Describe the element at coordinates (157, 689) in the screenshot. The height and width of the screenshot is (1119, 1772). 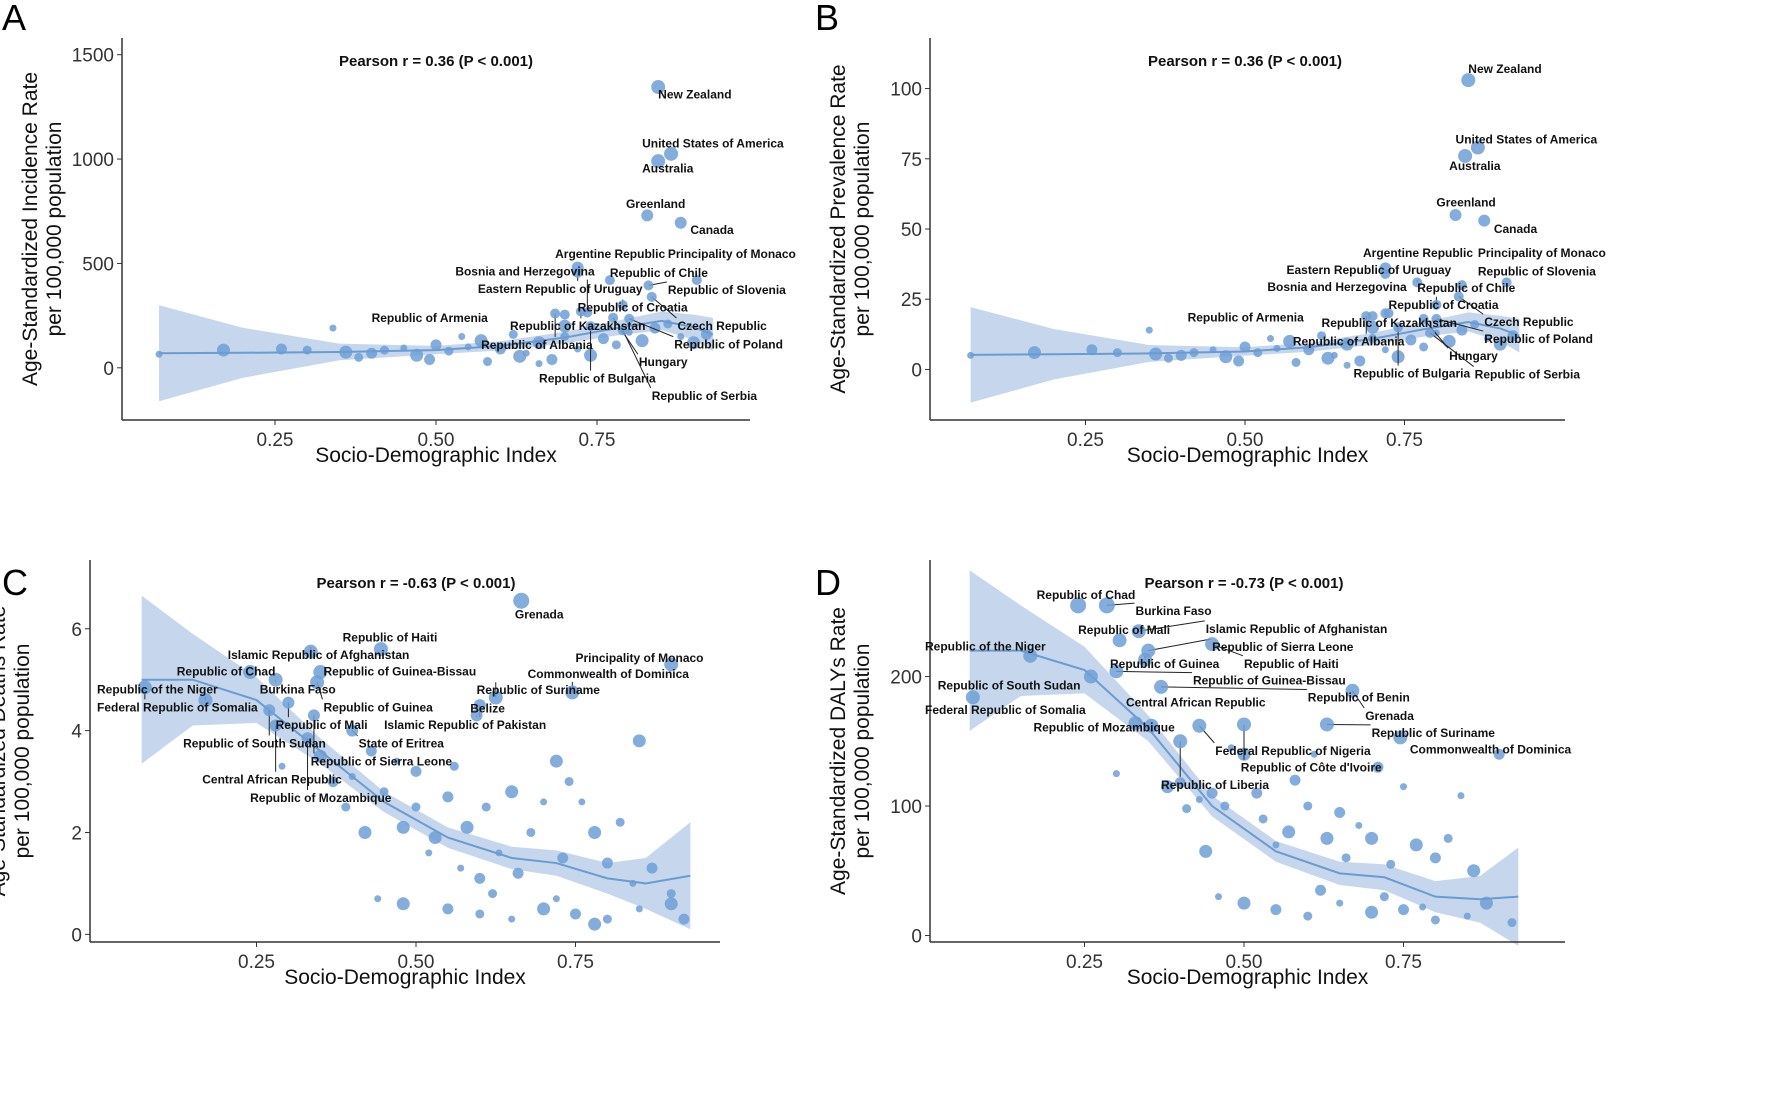
I see `country-label: Republic of the Niger` at that location.